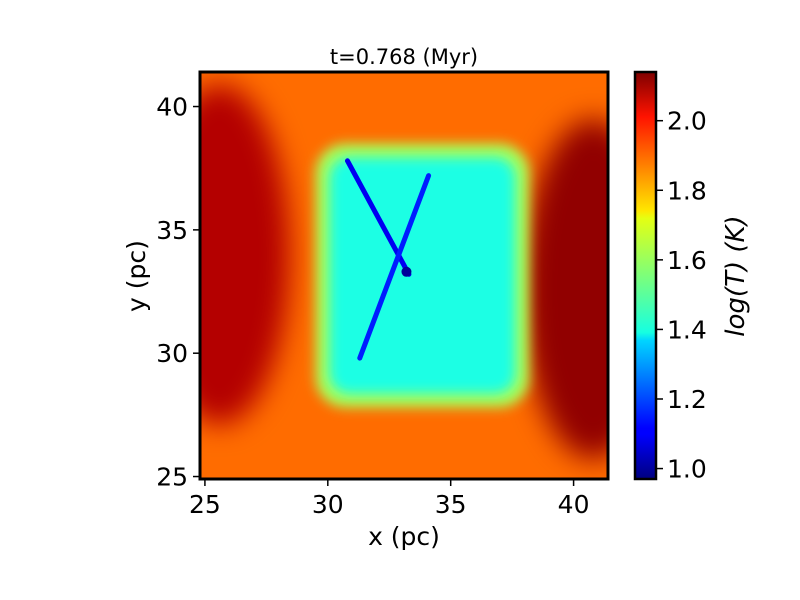 The width and height of the screenshot is (800, 600). I want to click on colorbar-tick-label: 1.2, so click(687, 399).